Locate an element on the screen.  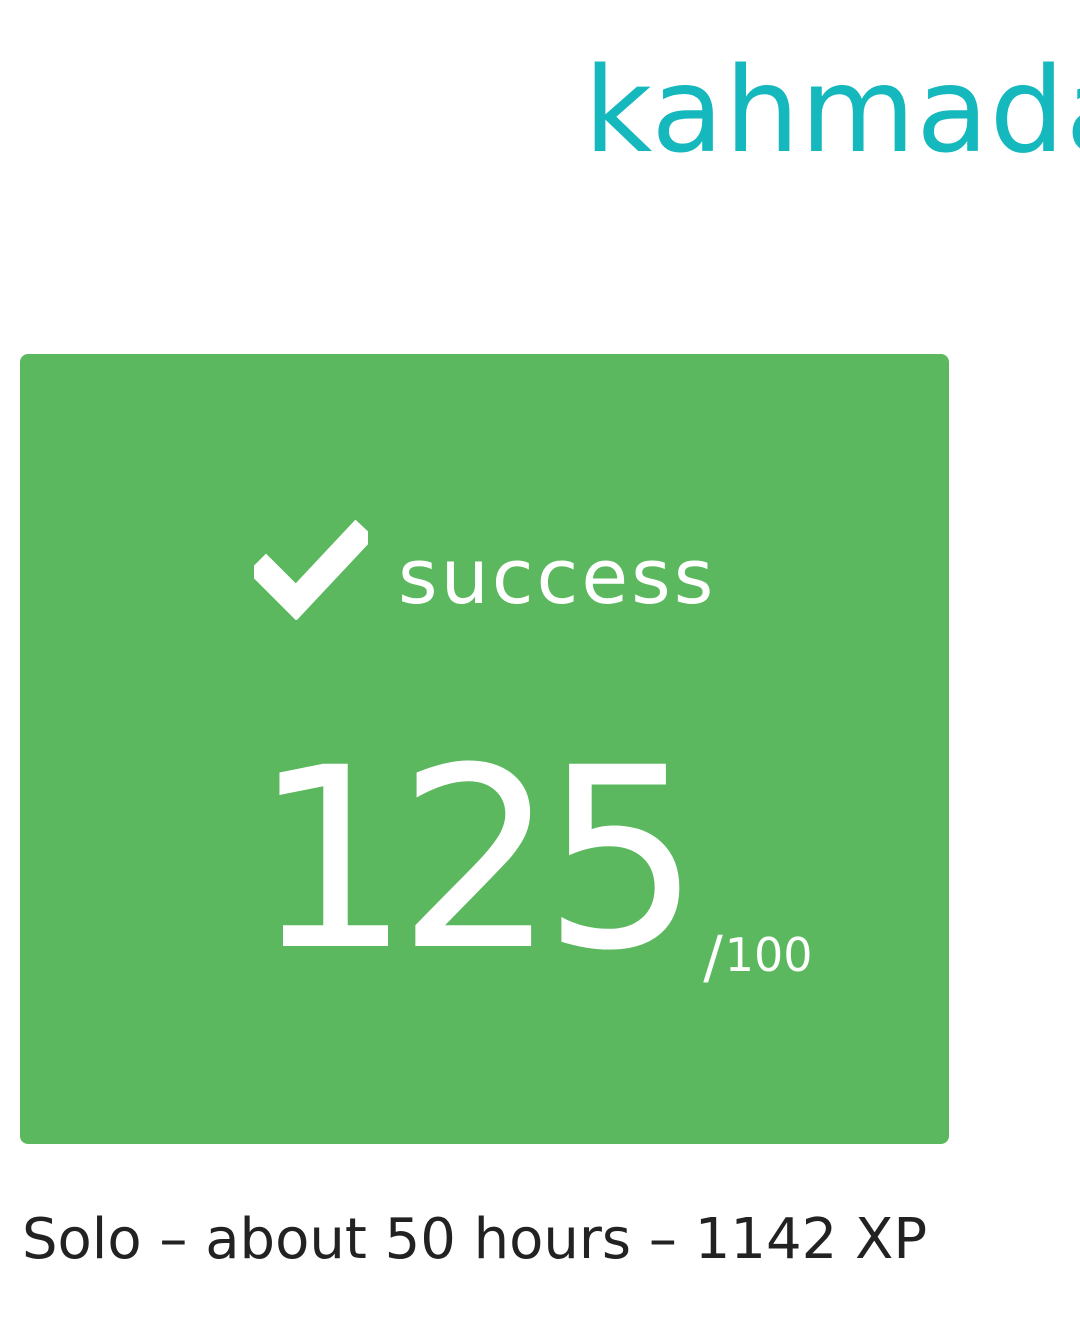
result-status: success is located at coordinates (485, 570).